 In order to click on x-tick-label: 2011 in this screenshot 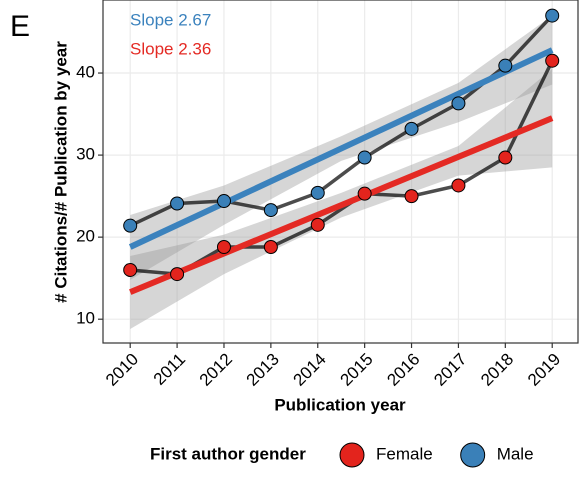, I will do `click(169, 369)`.